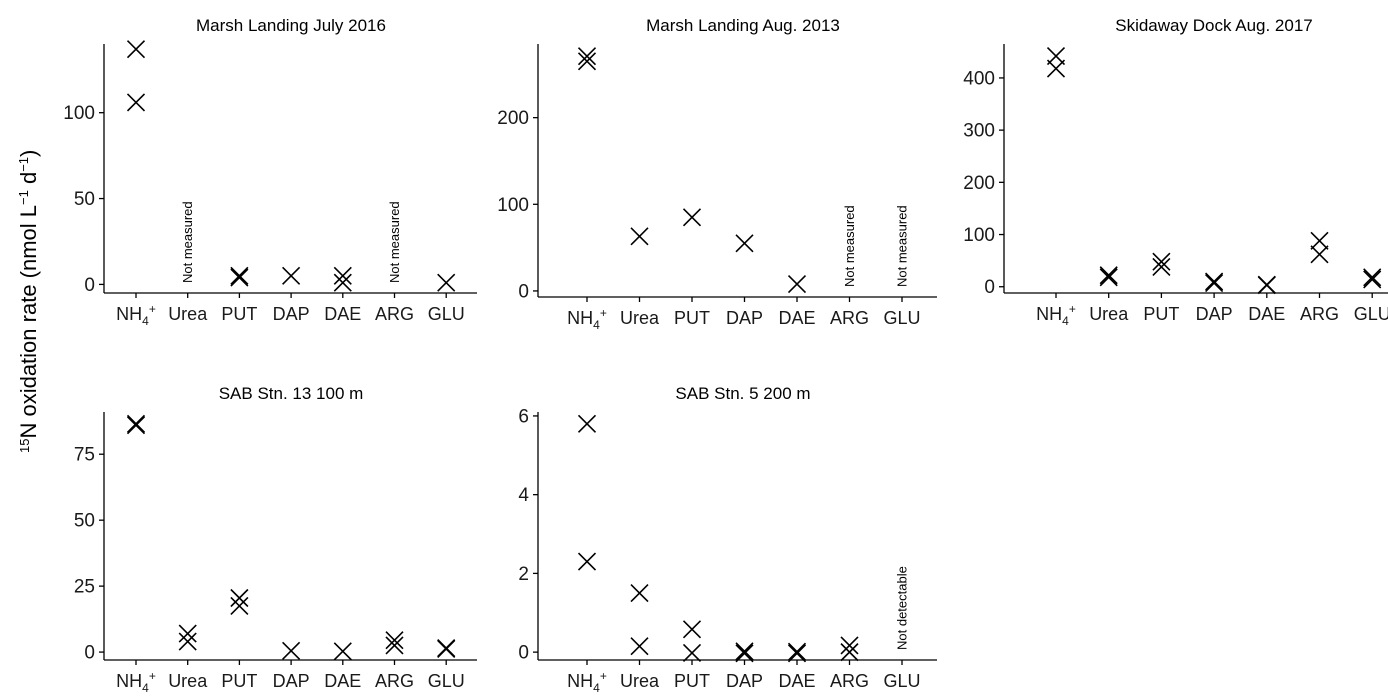  What do you see at coordinates (523, 574) in the screenshot?
I see `y-tick-label: 2` at bounding box center [523, 574].